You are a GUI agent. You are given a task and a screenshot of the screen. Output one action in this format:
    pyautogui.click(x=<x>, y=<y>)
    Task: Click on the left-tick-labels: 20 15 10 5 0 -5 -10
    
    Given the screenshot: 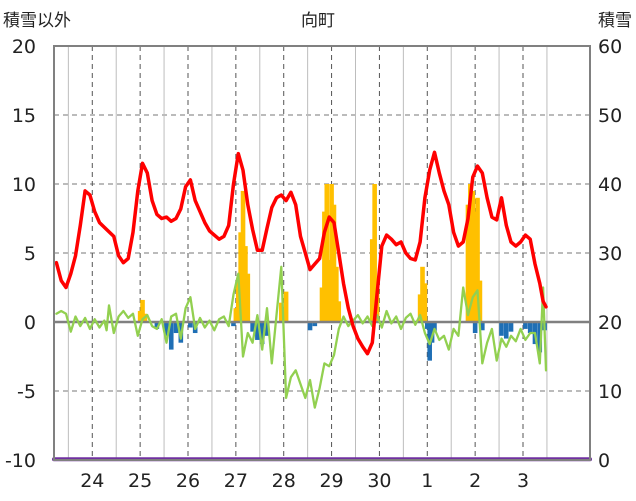 What is the action you would take?
    pyautogui.click(x=20, y=254)
    